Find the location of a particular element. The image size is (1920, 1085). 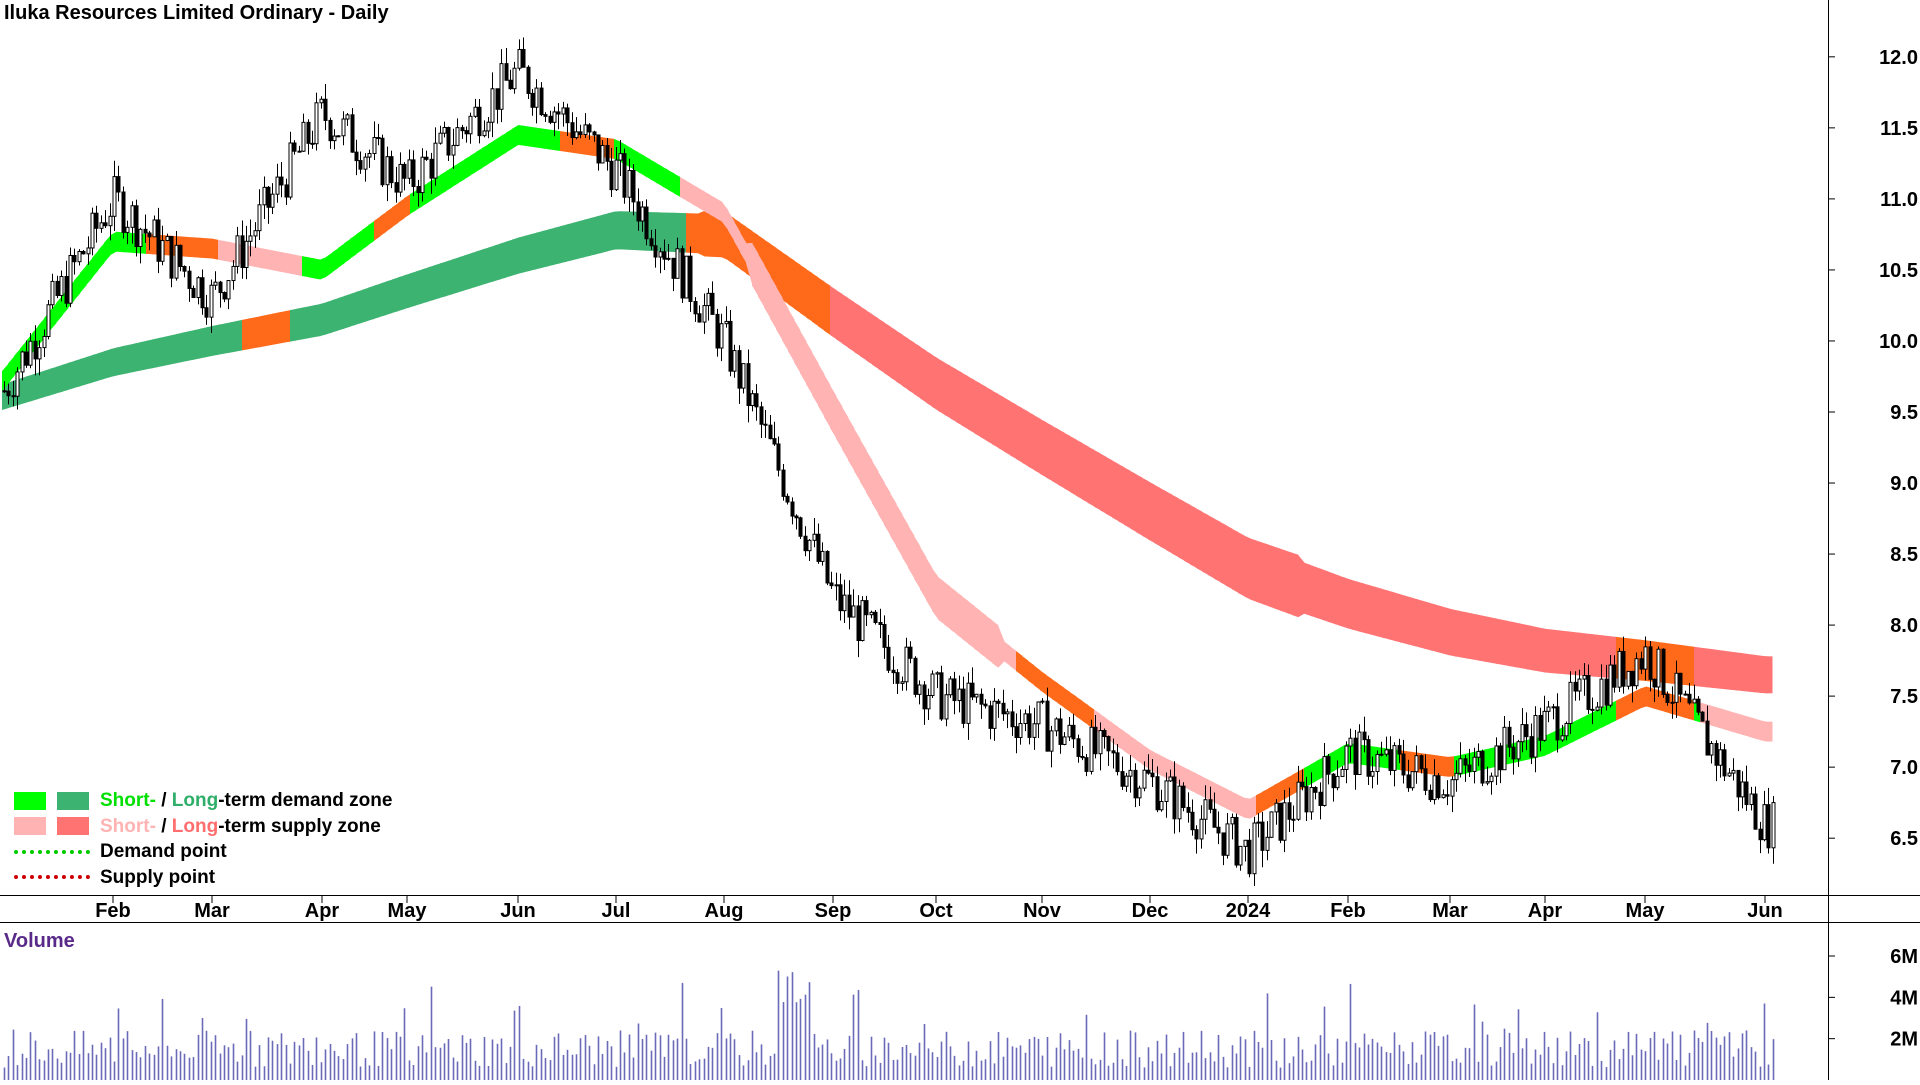

x-tick-label: Nov is located at coordinates (1042, 911).